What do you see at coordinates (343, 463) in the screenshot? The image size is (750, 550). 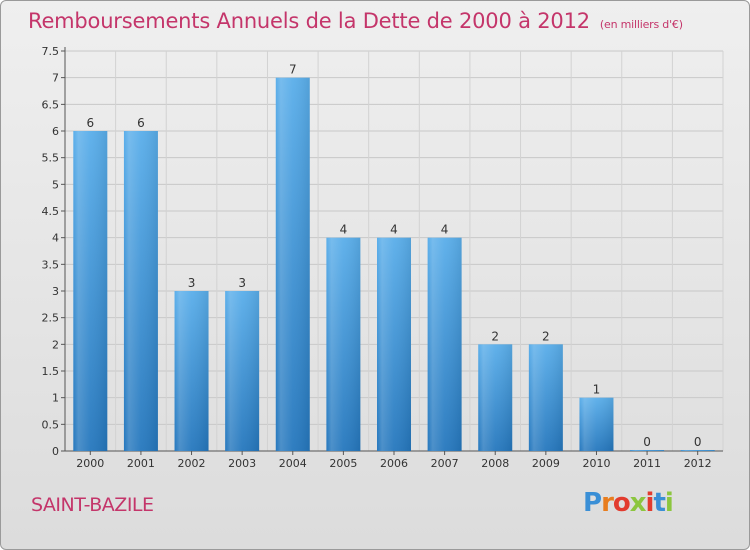 I see `x-tick-label: 2005` at bounding box center [343, 463].